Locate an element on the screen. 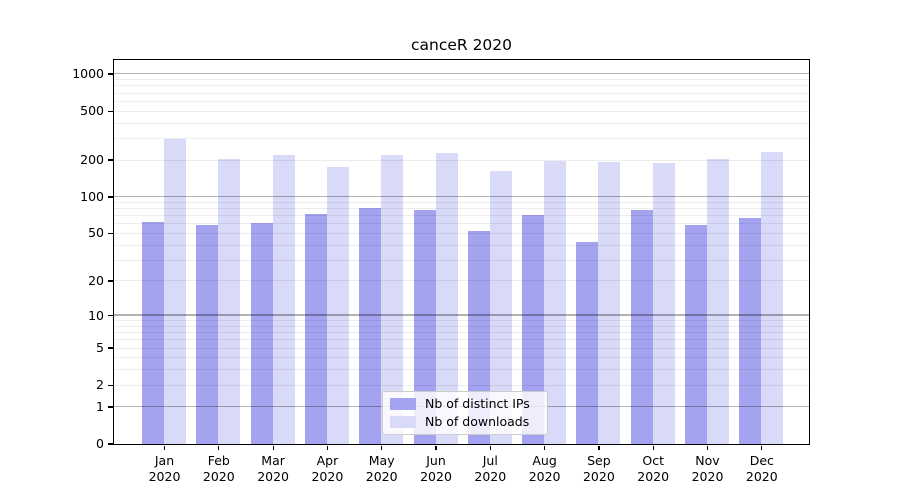  legend: Nb of distinct IPs Nb of downloads is located at coordinates (465, 413).